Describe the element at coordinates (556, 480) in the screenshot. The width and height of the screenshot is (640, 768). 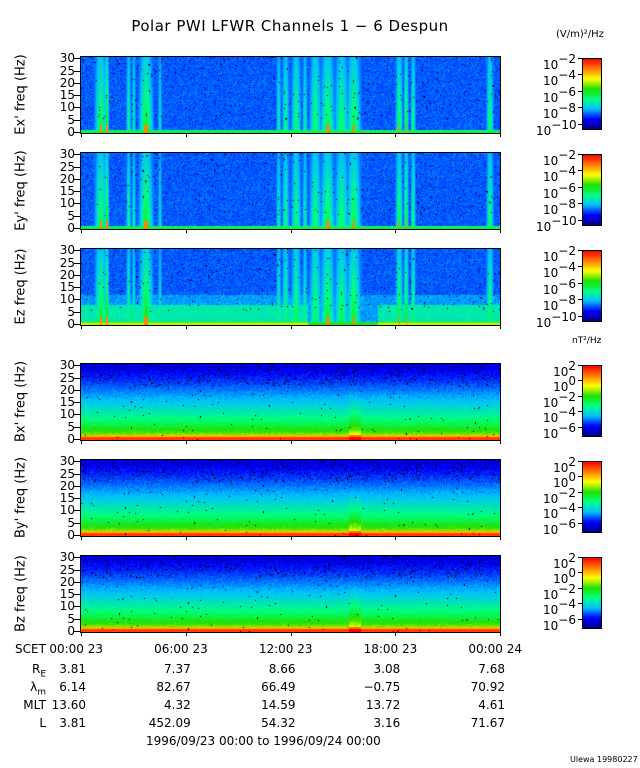
I see `colorbar-tick-label: 100` at that location.